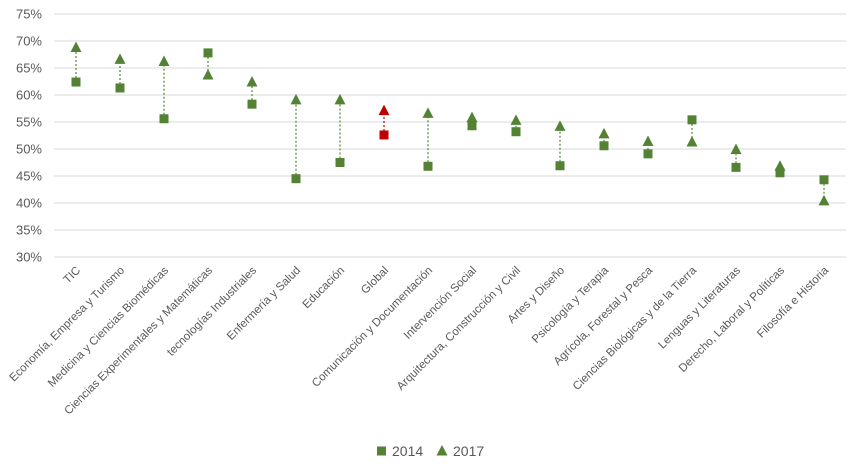  I want to click on y-axis-tick-labels: 30% 35% 40% 45% 50% 55% 60% 65% 70% 75%, so click(29, 136).